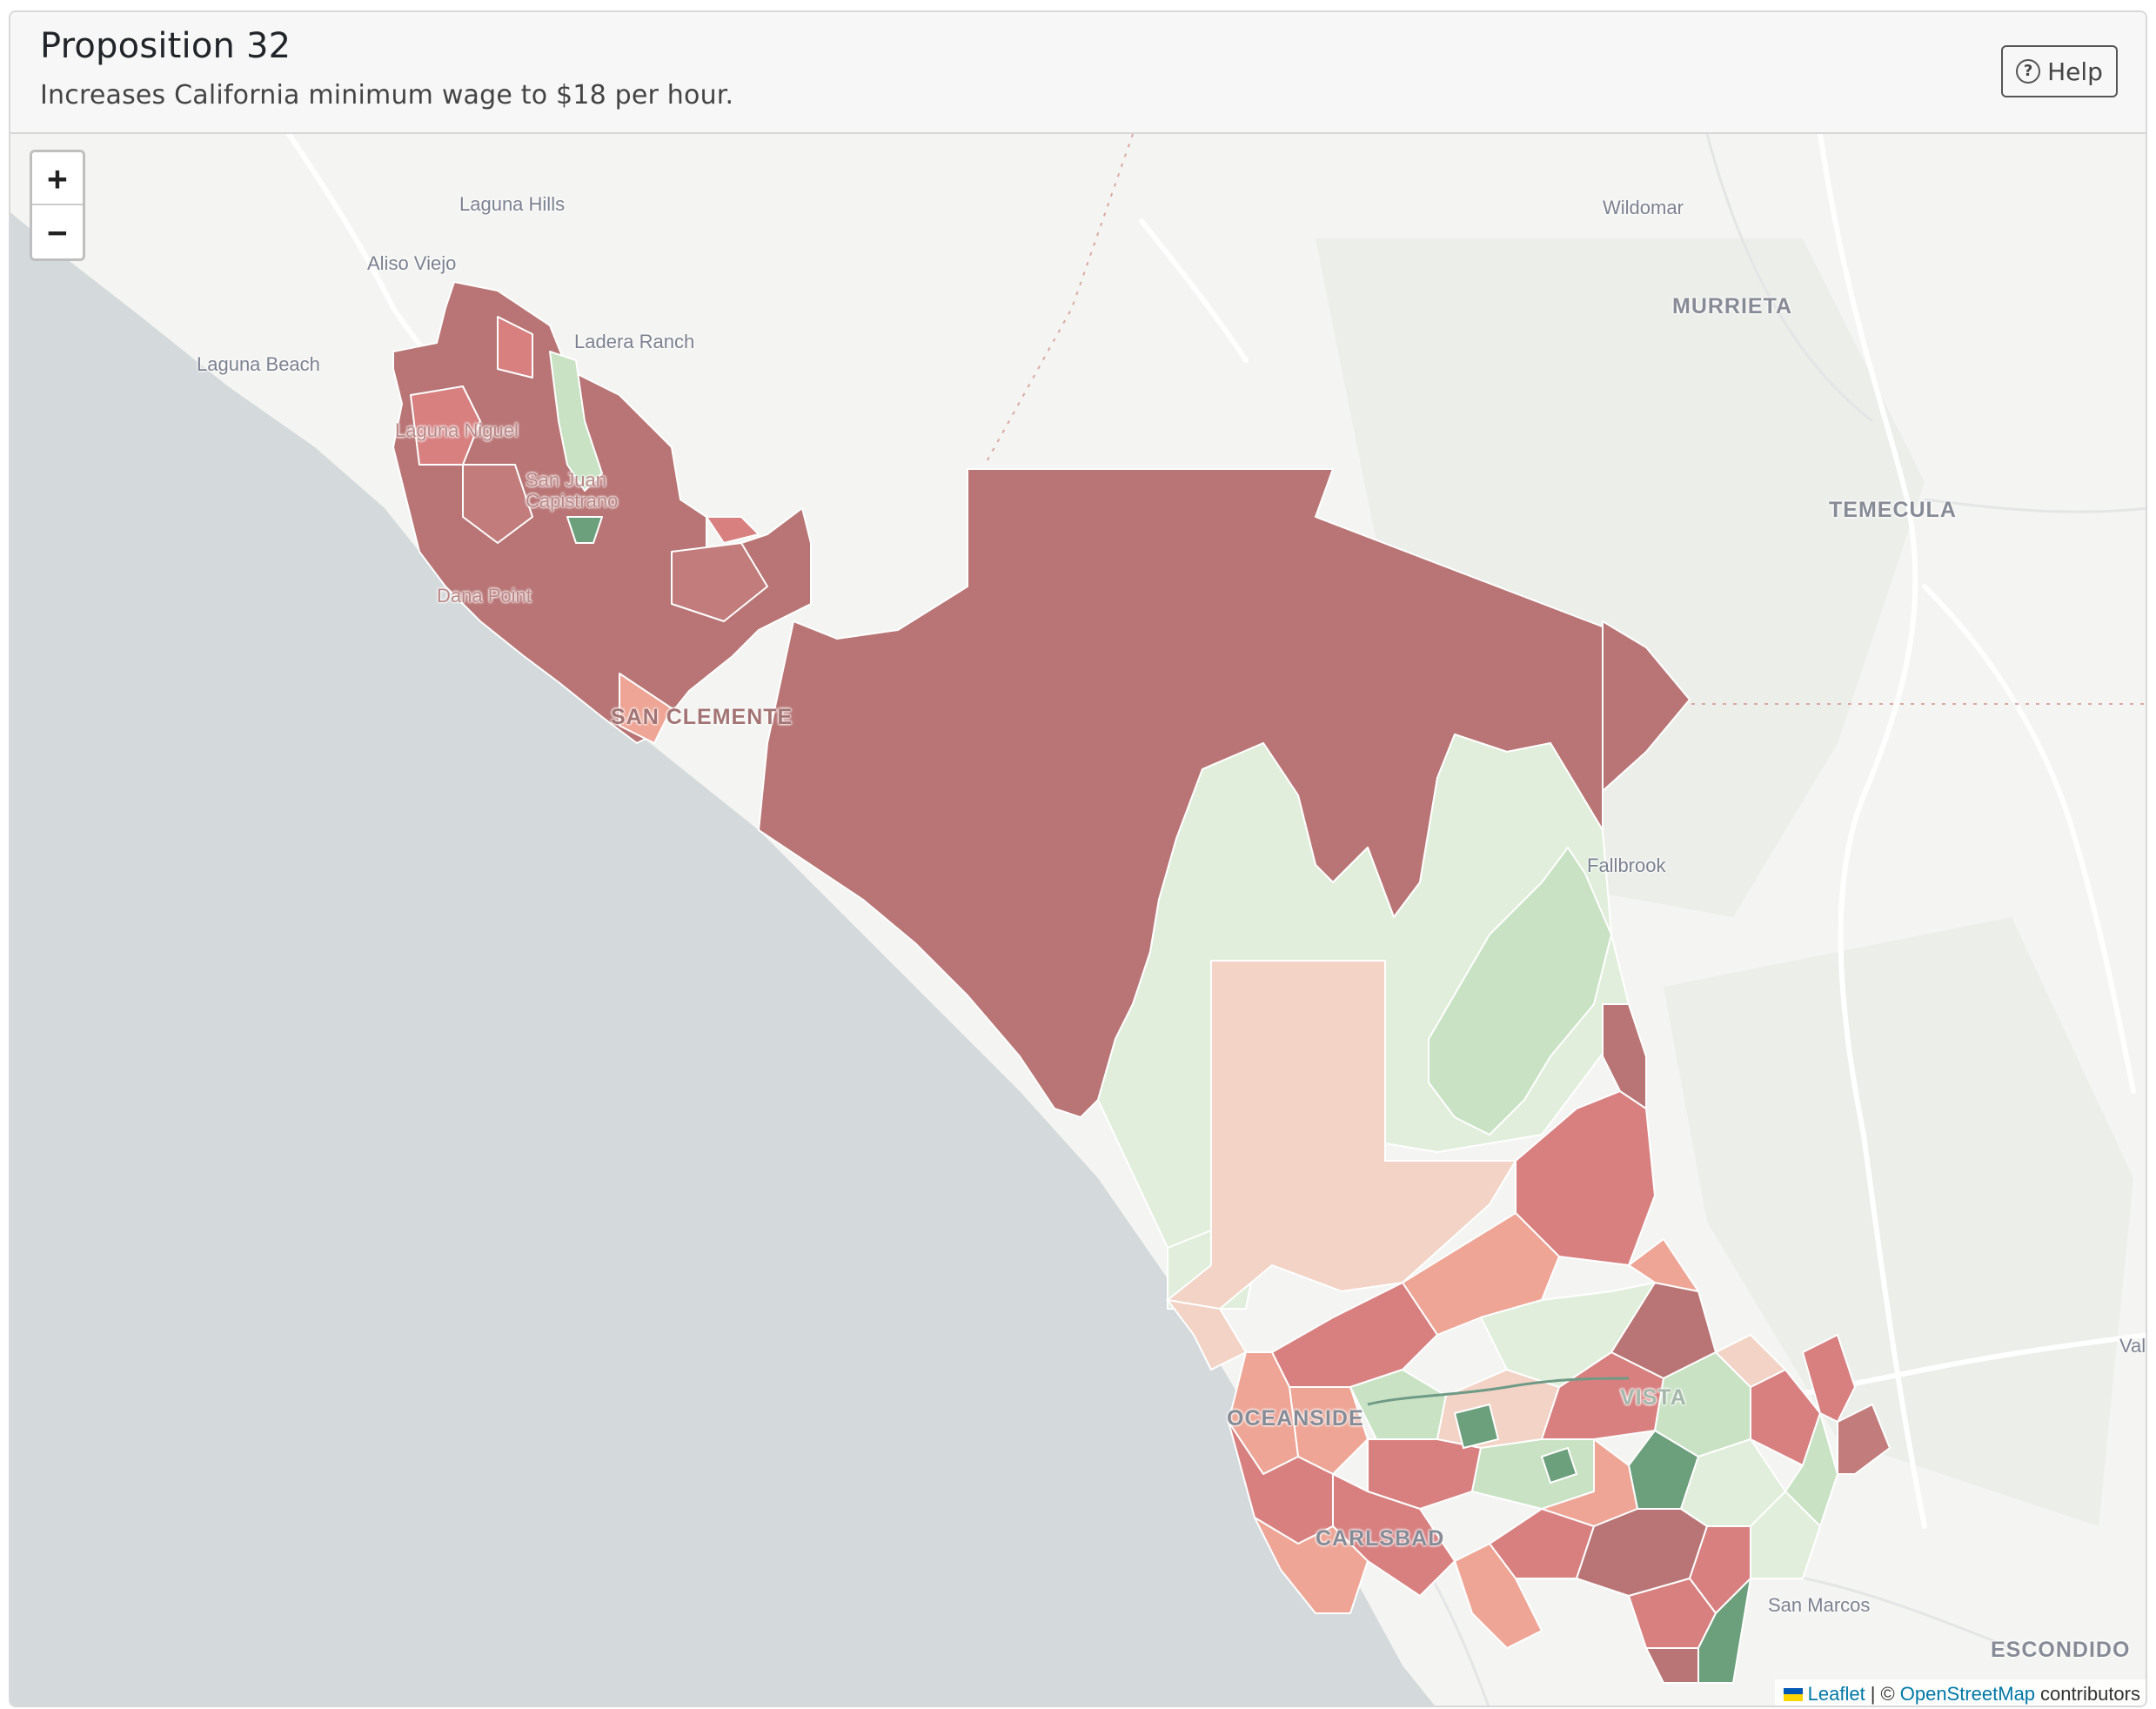 The image size is (2156, 1709). I want to click on place-label: San Juan Capistrano, so click(572, 490).